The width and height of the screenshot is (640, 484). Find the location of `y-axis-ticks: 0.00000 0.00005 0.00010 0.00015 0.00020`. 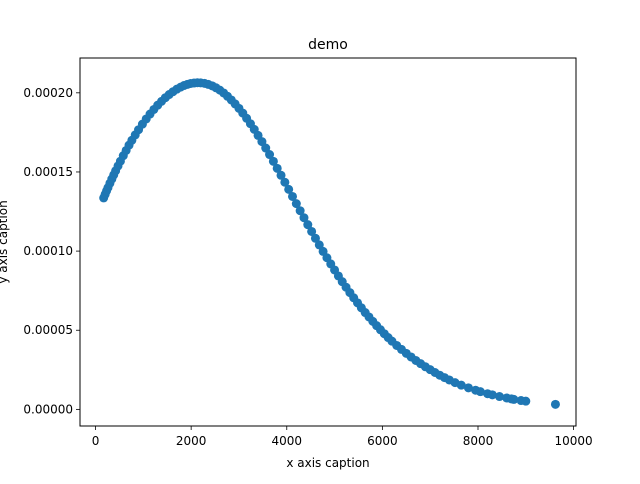

y-axis-ticks: 0.00000 0.00005 0.00010 0.00015 0.00020 is located at coordinates (51, 251).